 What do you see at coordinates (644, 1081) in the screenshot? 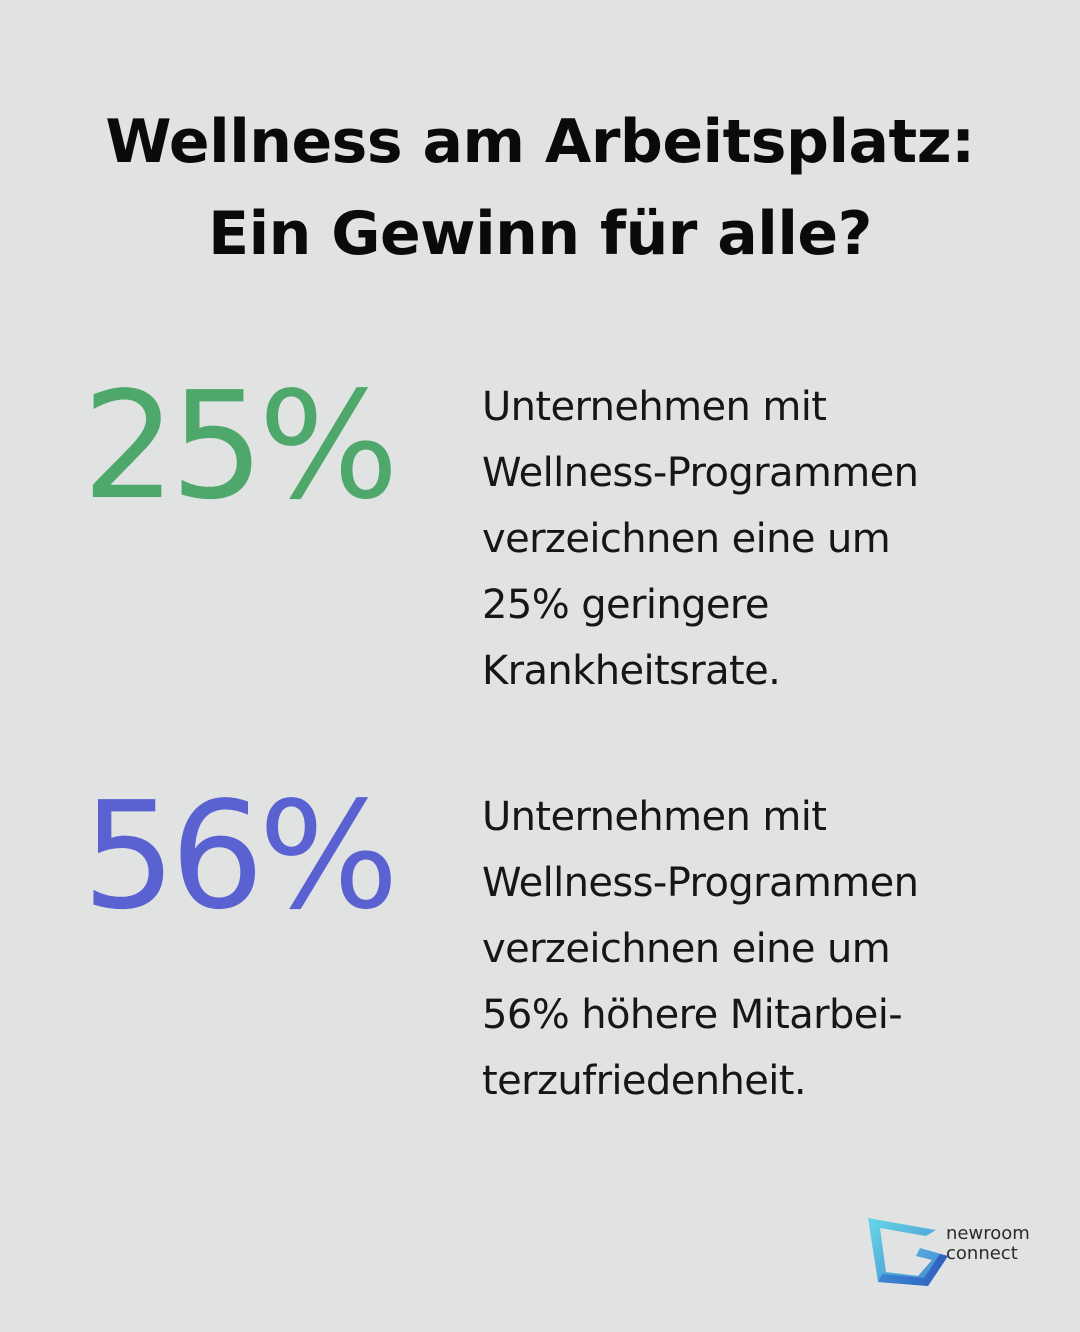
I see `stat-description-line: terzufriedenheit.` at bounding box center [644, 1081].